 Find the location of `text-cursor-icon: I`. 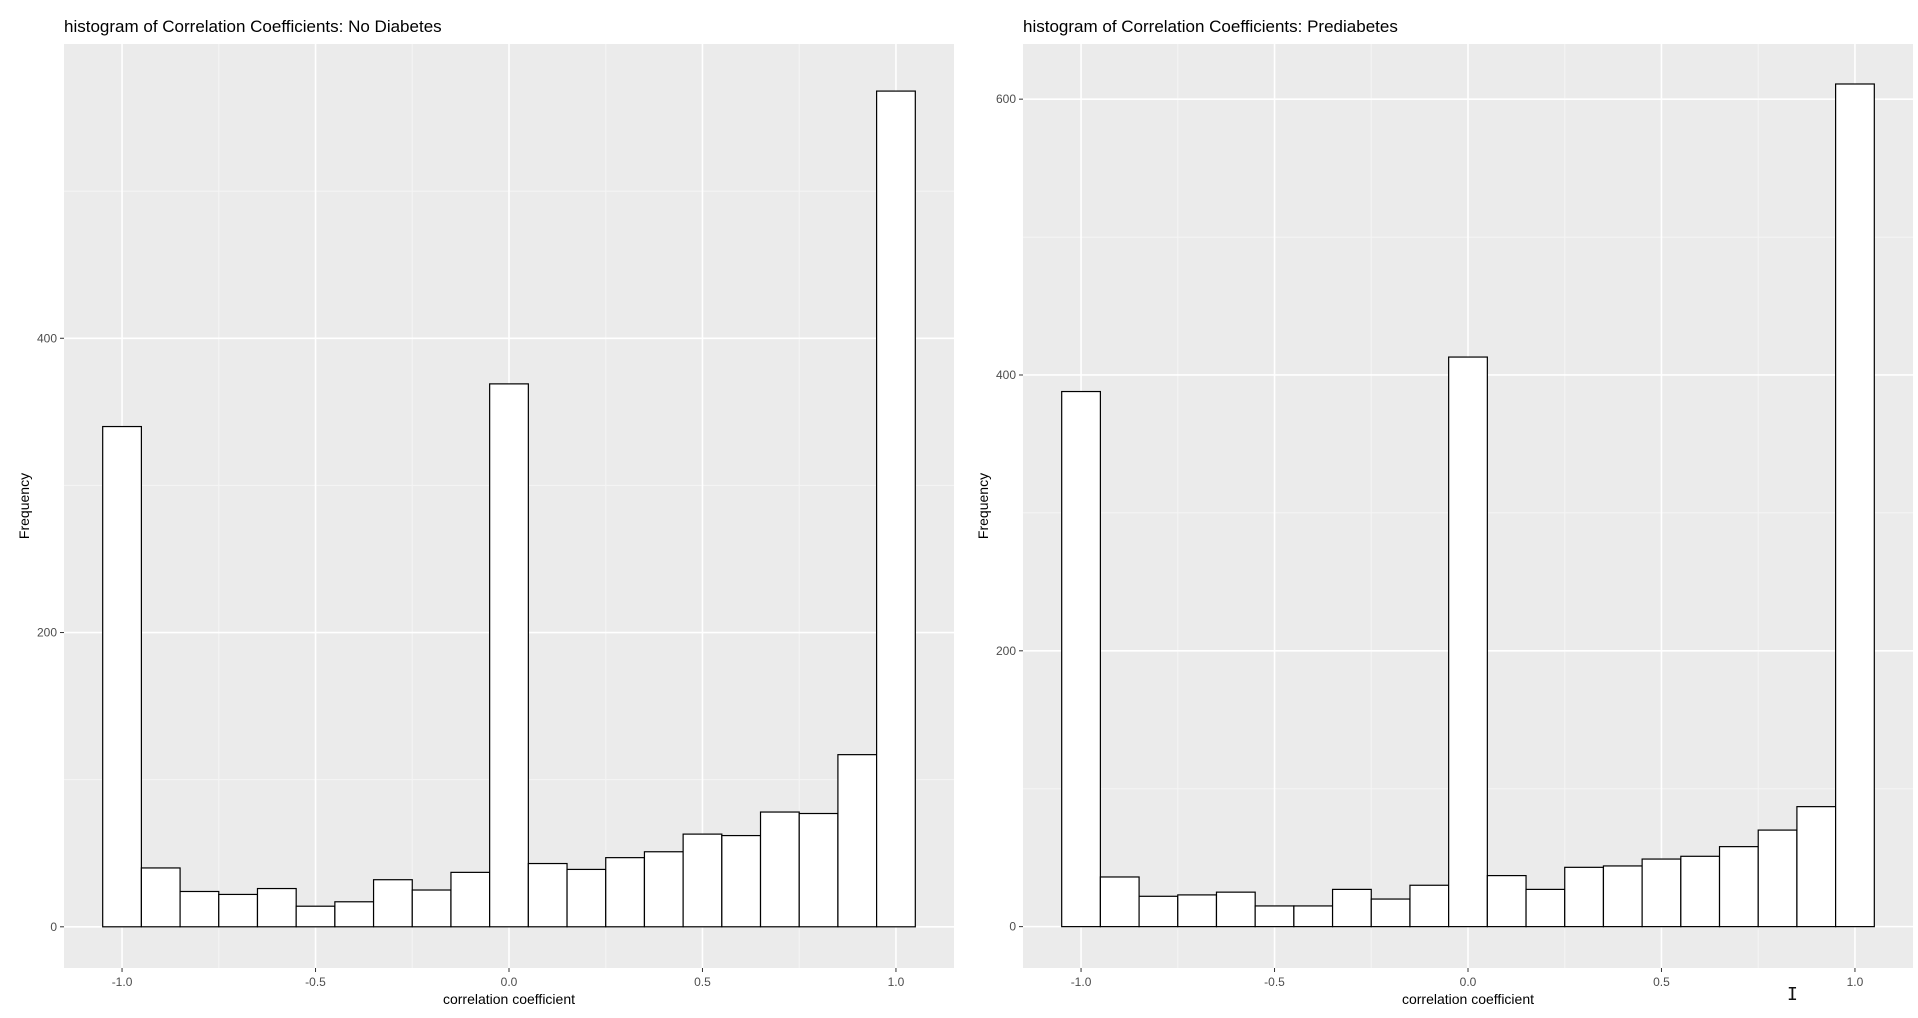

text-cursor-icon: I is located at coordinates (1792, 994).